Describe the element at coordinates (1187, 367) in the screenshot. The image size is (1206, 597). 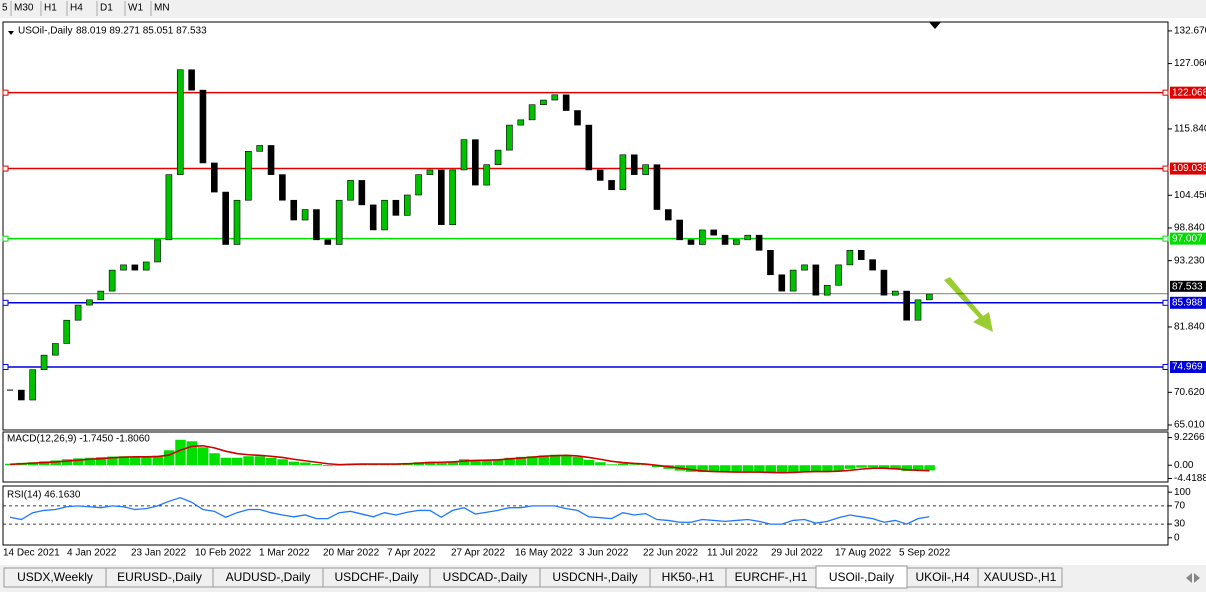
I see `level-label: 74.969` at that location.